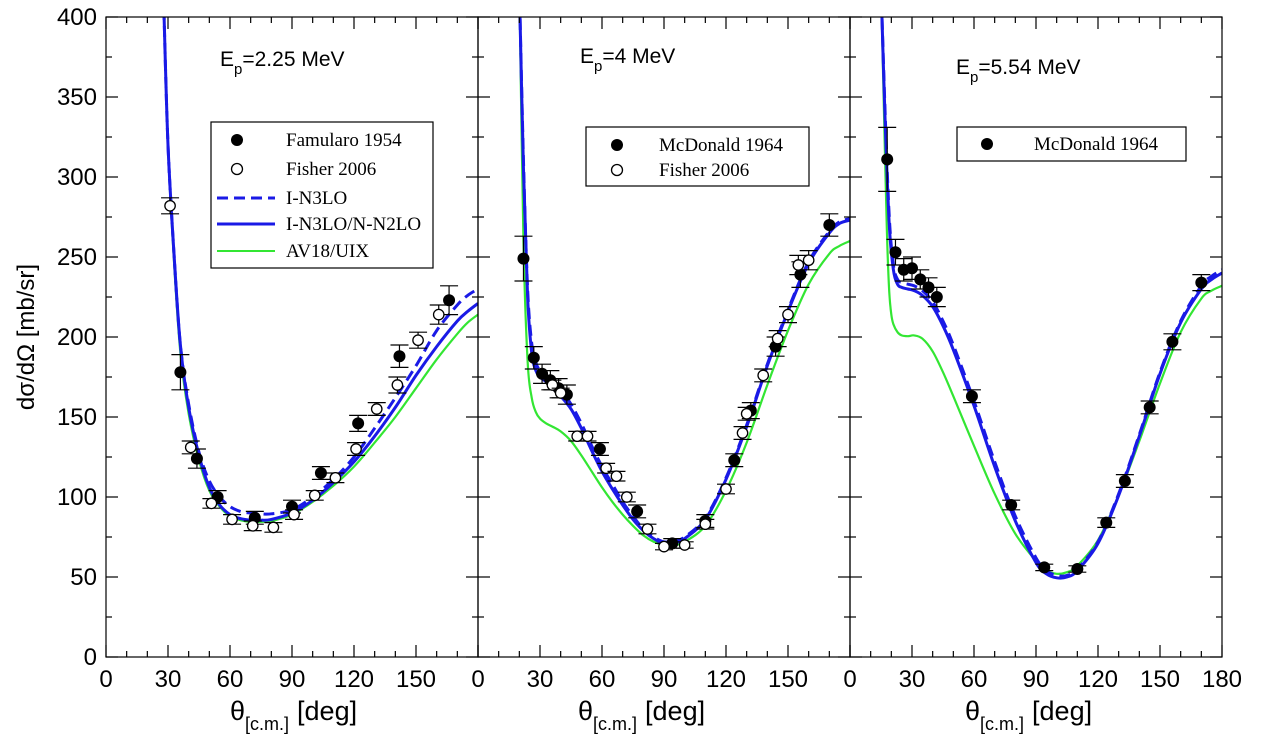  I want to click on legend-middle-label-mcdonald: McDonald 1964, so click(721, 145).